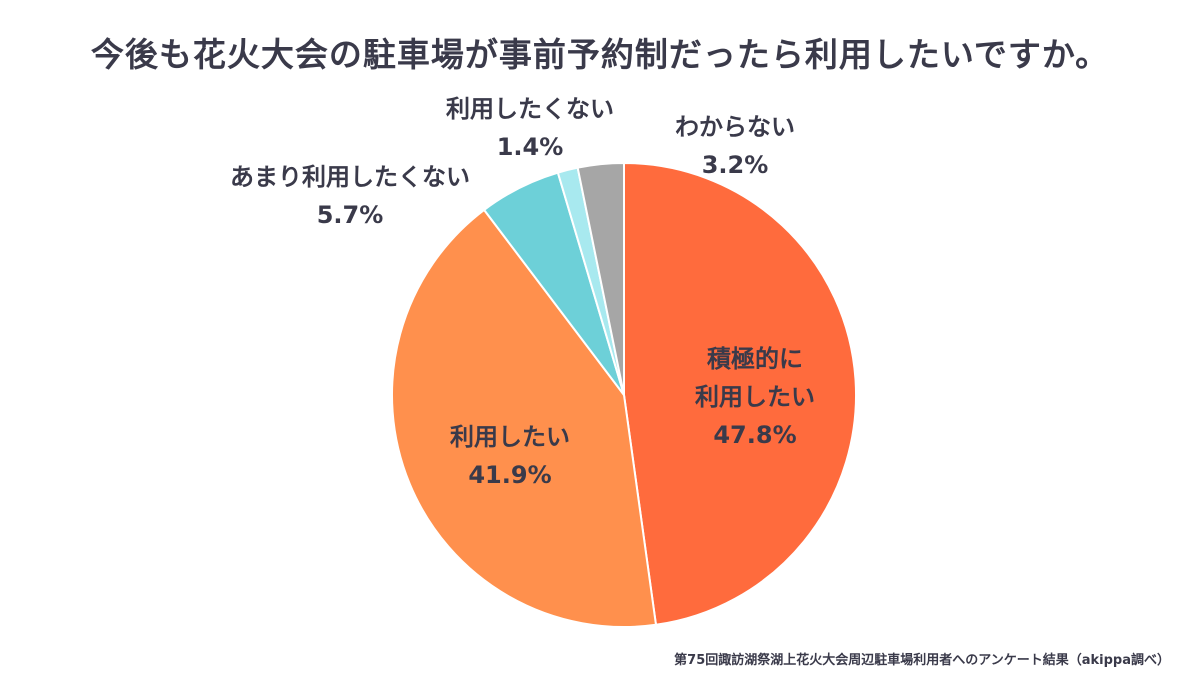  What do you see at coordinates (510, 456) in the screenshot?
I see `label-riyoushitai: 利用したい 41.9%` at bounding box center [510, 456].